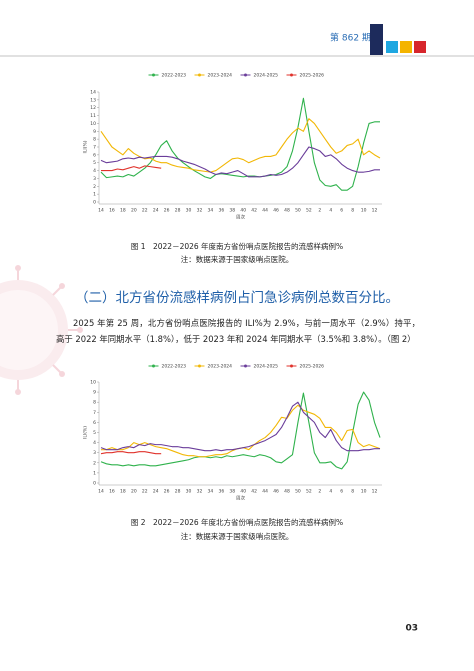 This screenshot has width=474, height=671. Describe the element at coordinates (237, 297) in the screenshot. I see `section-title: （二）北方省份流感样病例占门急诊病例总数百分比。` at that location.